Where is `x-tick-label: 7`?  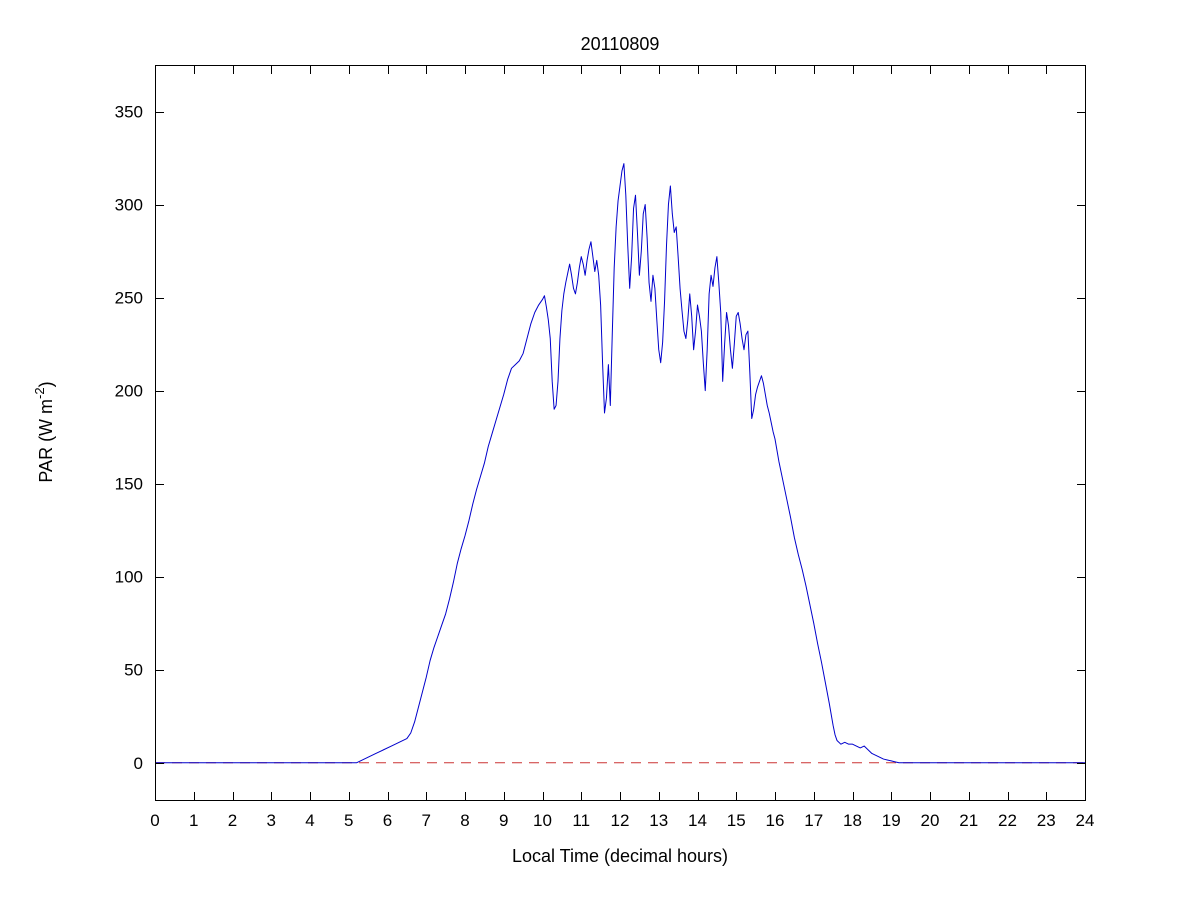 x-tick-label: 7 is located at coordinates (426, 820).